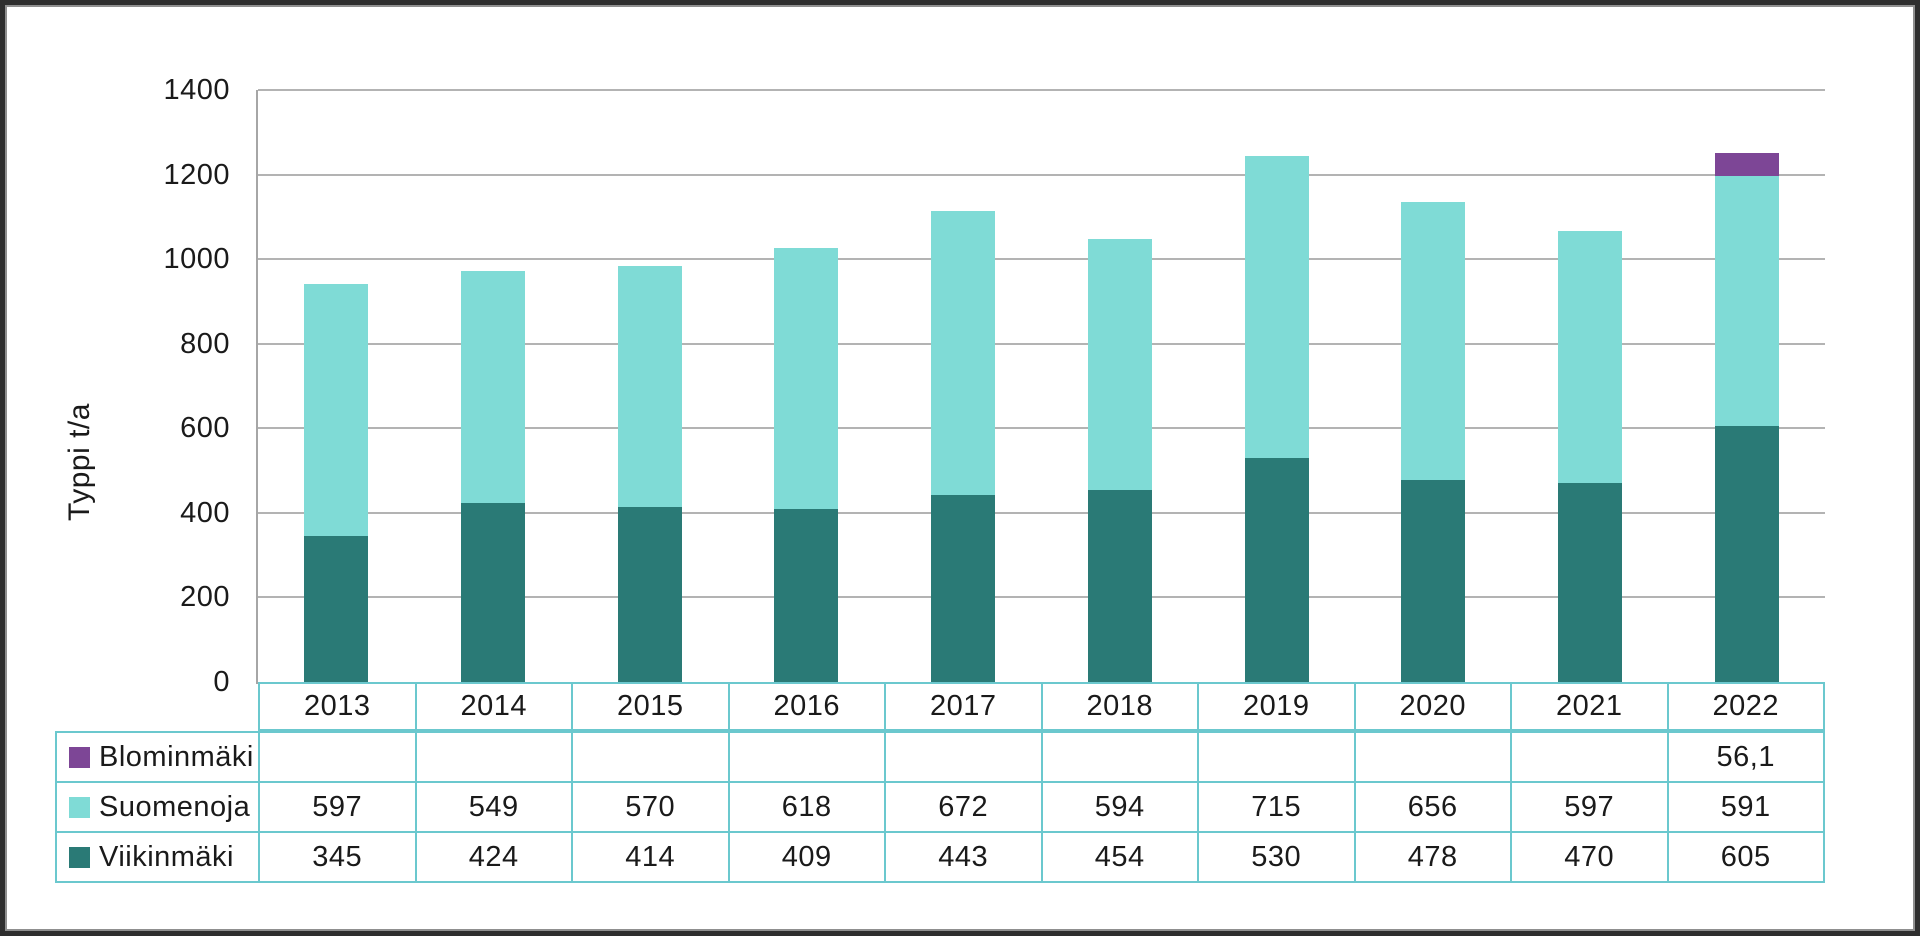  Describe the element at coordinates (1432, 706) in the screenshot. I see `x-category-cell-2020: 2020` at that location.